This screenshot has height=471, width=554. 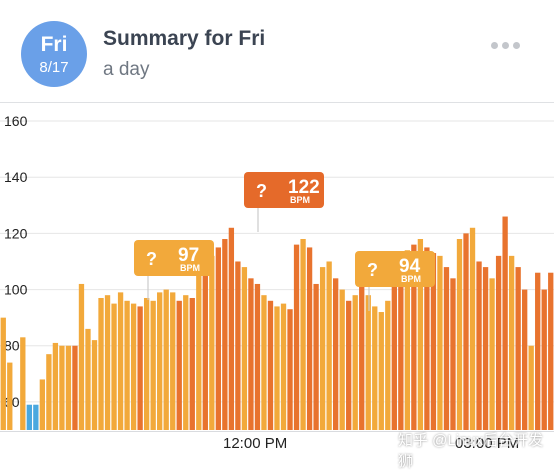 What do you see at coordinates (54, 44) in the screenshot?
I see `day-of-week: Fri` at bounding box center [54, 44].